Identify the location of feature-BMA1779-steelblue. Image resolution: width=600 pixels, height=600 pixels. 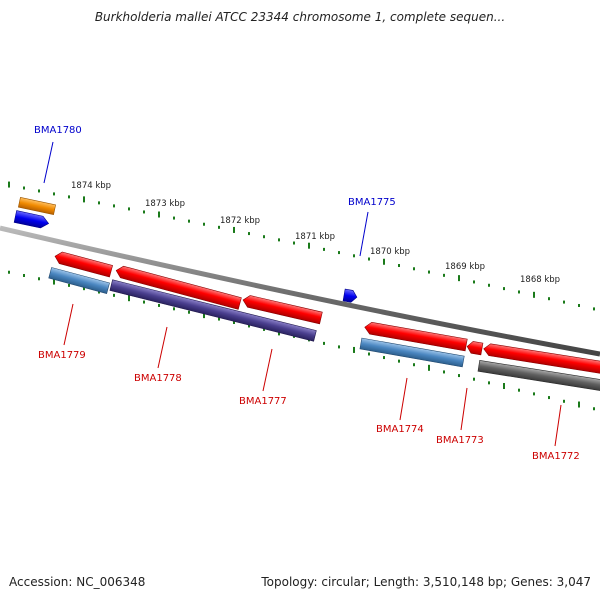
(79, 280).